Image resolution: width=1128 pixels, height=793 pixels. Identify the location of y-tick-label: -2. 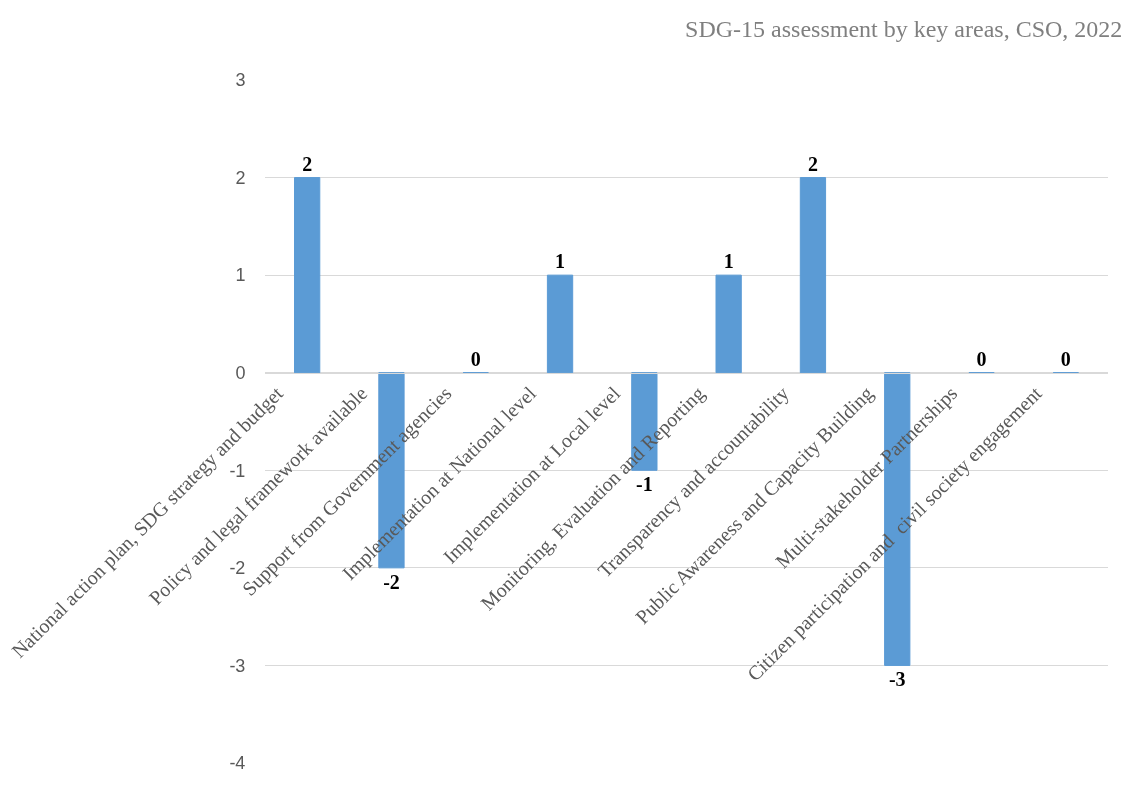
(237, 568).